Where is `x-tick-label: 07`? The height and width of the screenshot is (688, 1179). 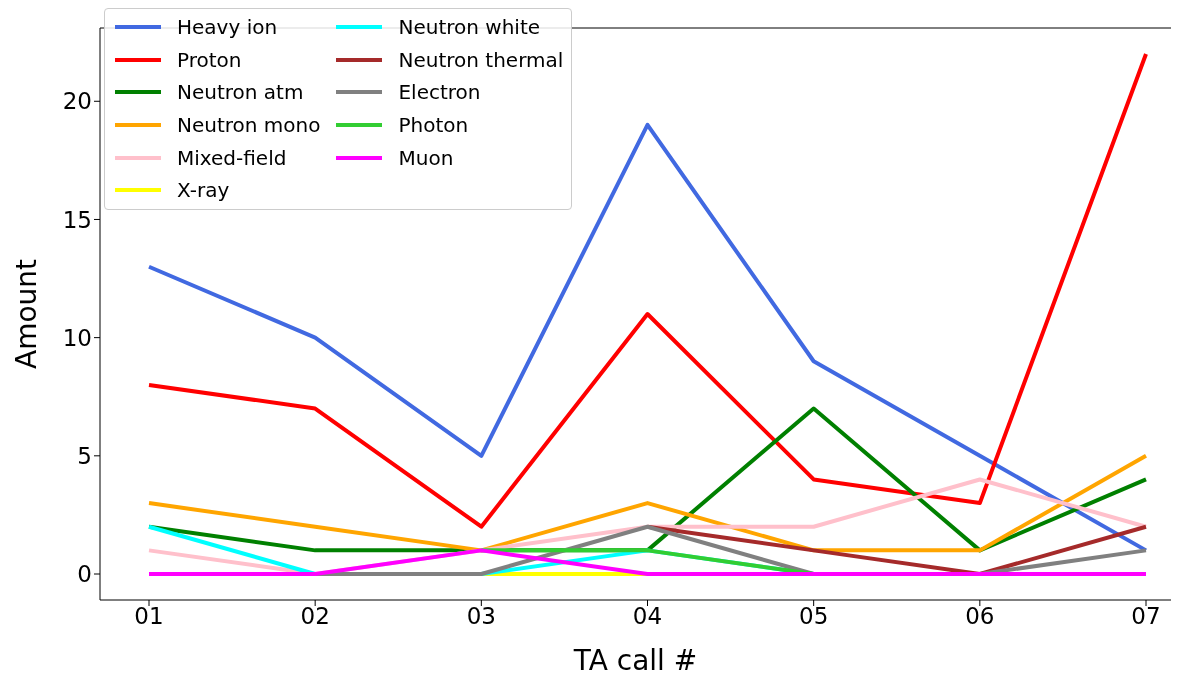
x-tick-label: 07 is located at coordinates (1146, 616).